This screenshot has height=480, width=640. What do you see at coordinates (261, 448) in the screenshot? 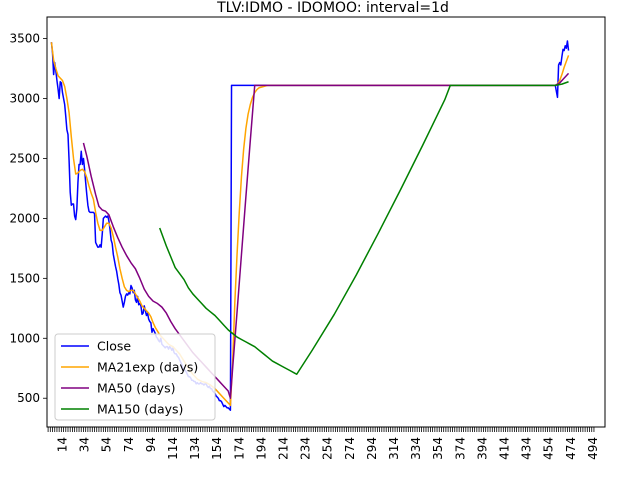
I see `x-tick-label: 194` at bounding box center [261, 448].